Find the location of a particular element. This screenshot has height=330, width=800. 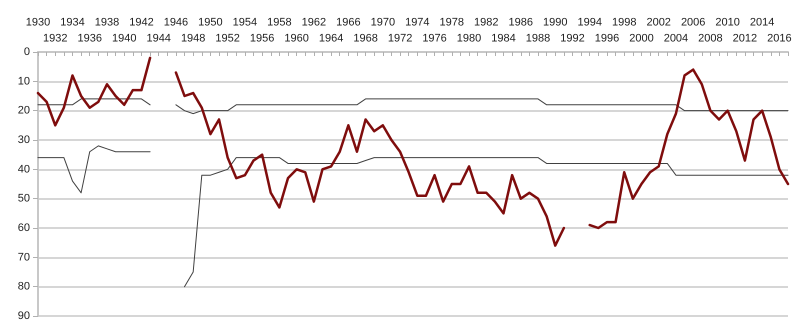

x-tick-label: 1986 is located at coordinates (520, 22).